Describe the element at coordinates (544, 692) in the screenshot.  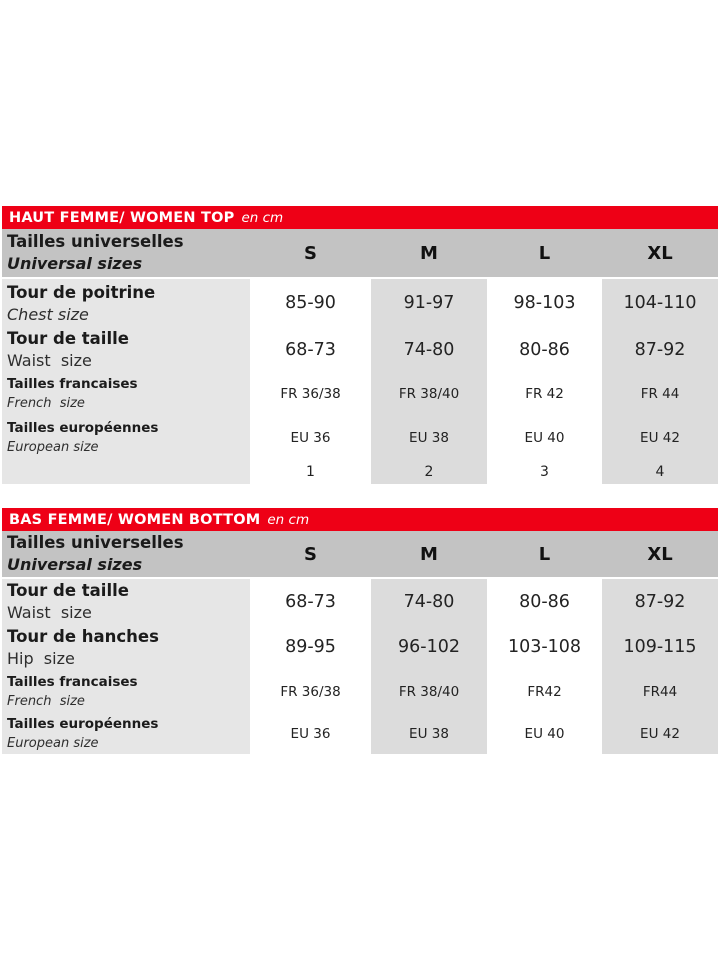
I see `value-french-l: FR42` at that location.